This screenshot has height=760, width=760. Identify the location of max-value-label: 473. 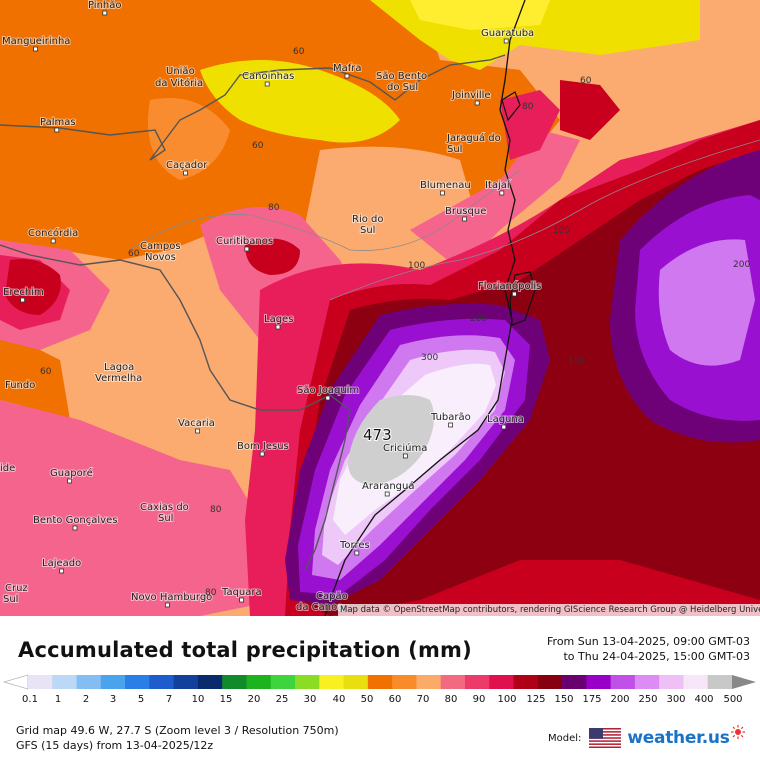
(377, 435).